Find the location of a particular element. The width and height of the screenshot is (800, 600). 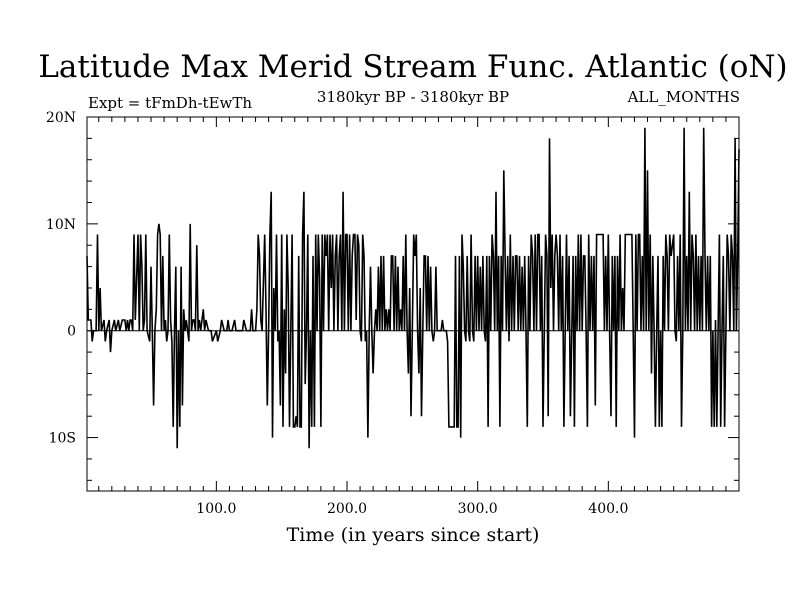

y-tick-label: 10S is located at coordinates (62, 439).